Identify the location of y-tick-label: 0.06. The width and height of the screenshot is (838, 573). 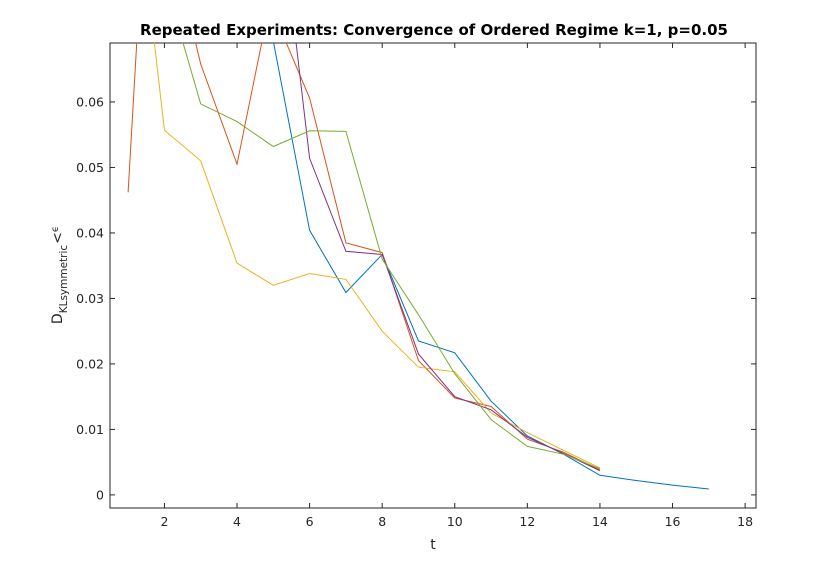
(90, 101).